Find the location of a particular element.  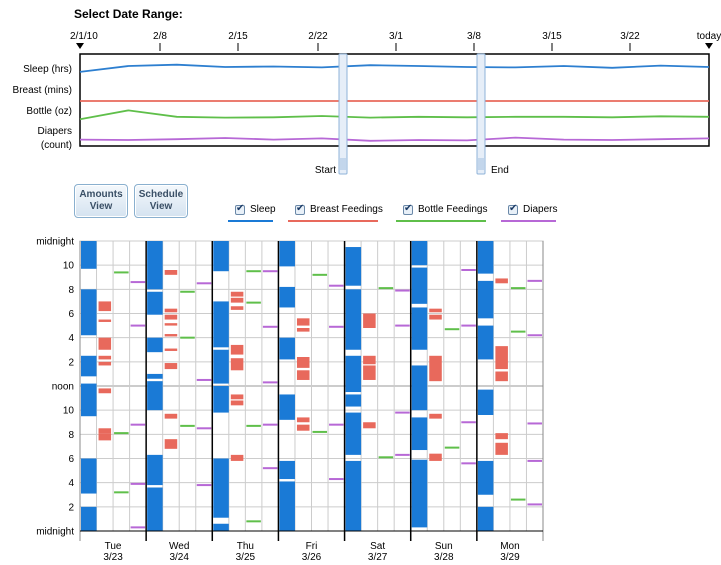

schedule-y-tick-label: 6 is located at coordinates (71, 459).